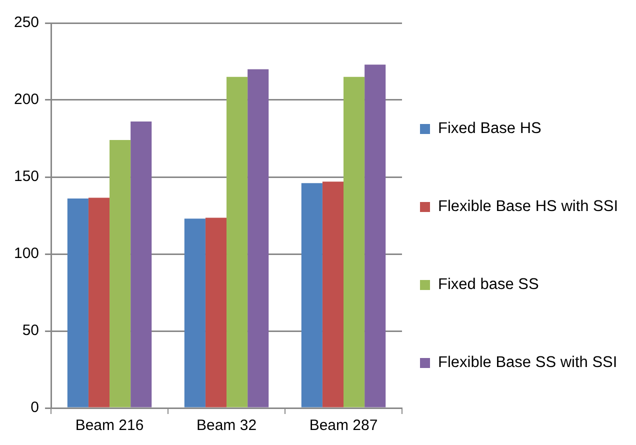 The width and height of the screenshot is (636, 445). I want to click on legend-label: Fixed base SS, so click(488, 285).